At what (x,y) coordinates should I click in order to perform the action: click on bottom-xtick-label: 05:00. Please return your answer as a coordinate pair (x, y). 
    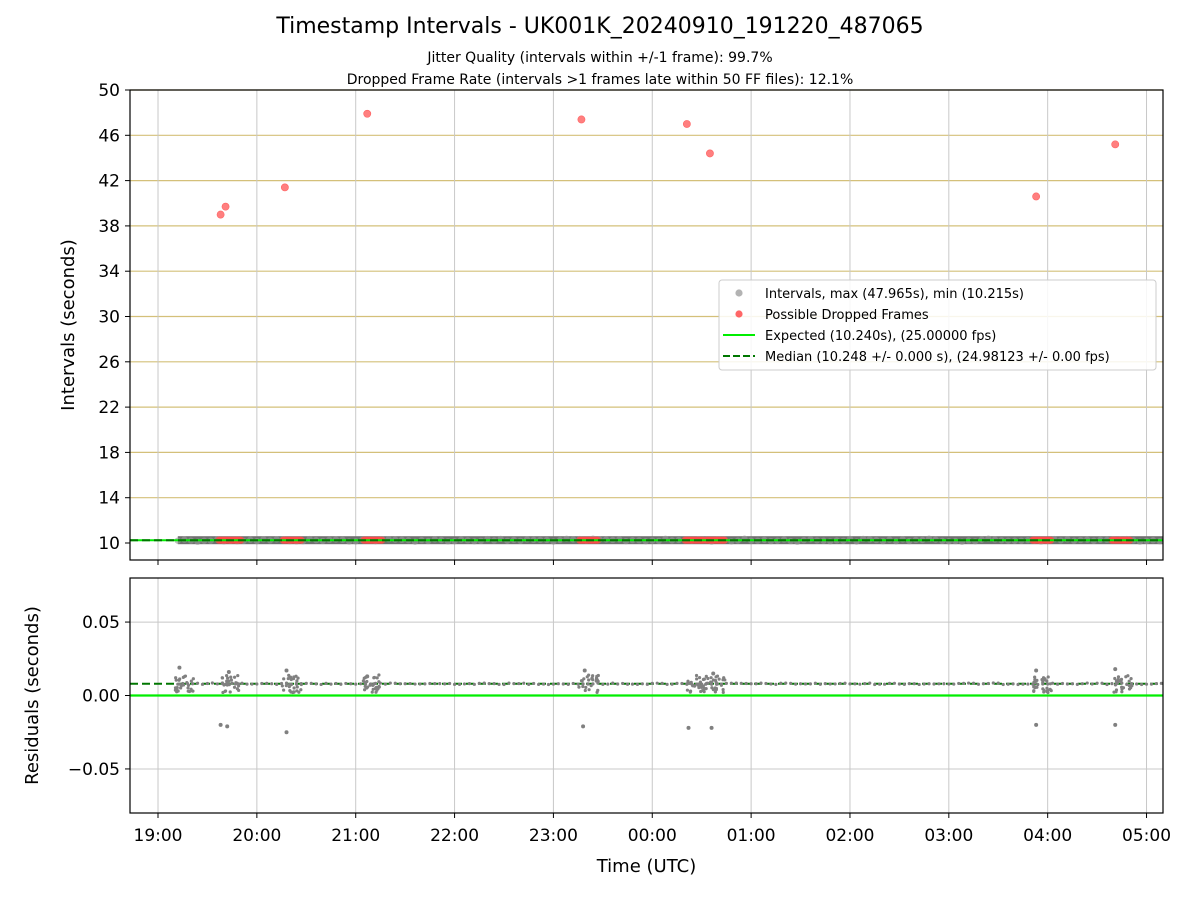
    Looking at the image, I should click on (1146, 836).